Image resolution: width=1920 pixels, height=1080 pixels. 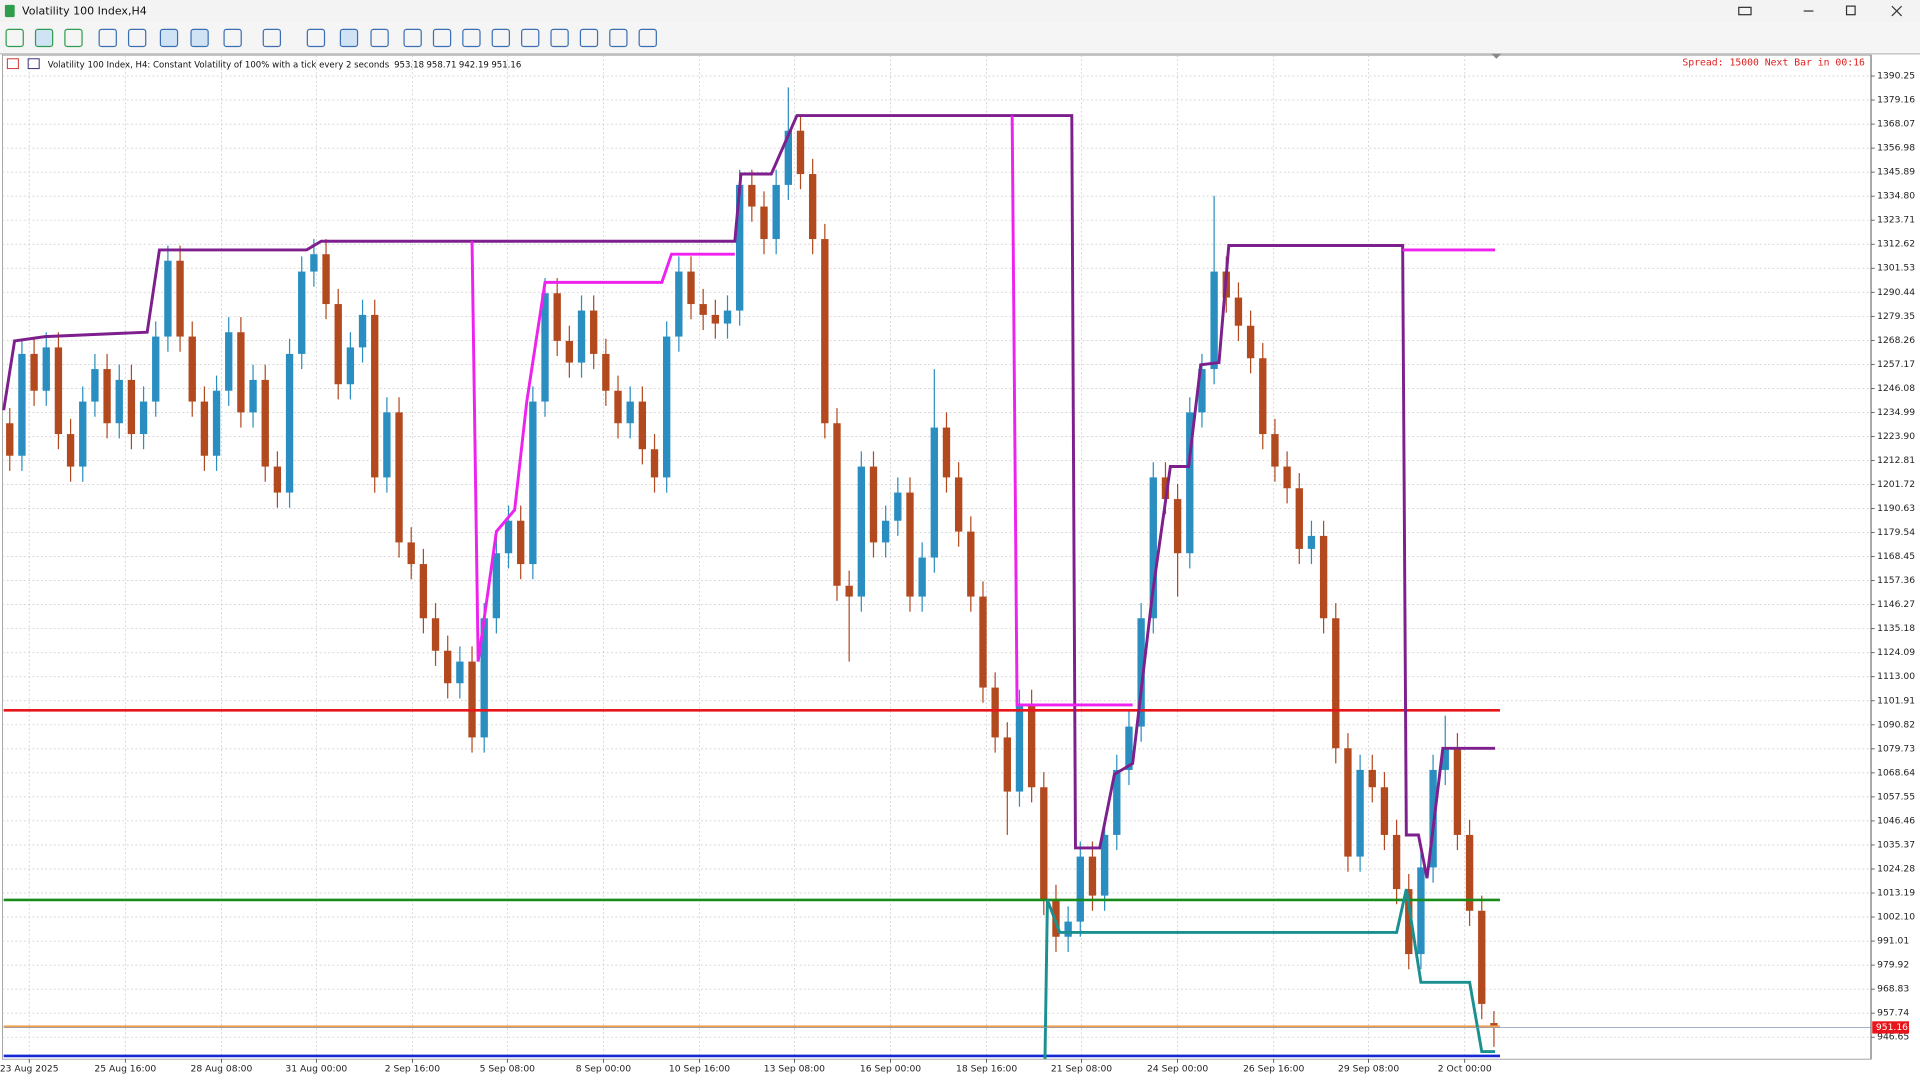 I want to click on x-tick-label: 2 Sep 16:00, so click(x=413, y=1068).